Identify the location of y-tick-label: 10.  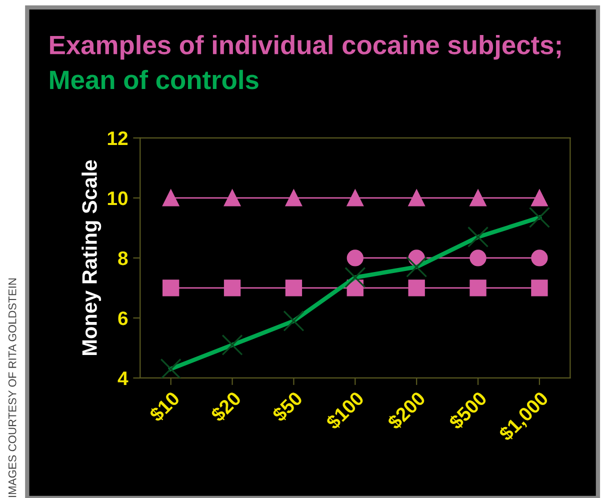
(118, 198).